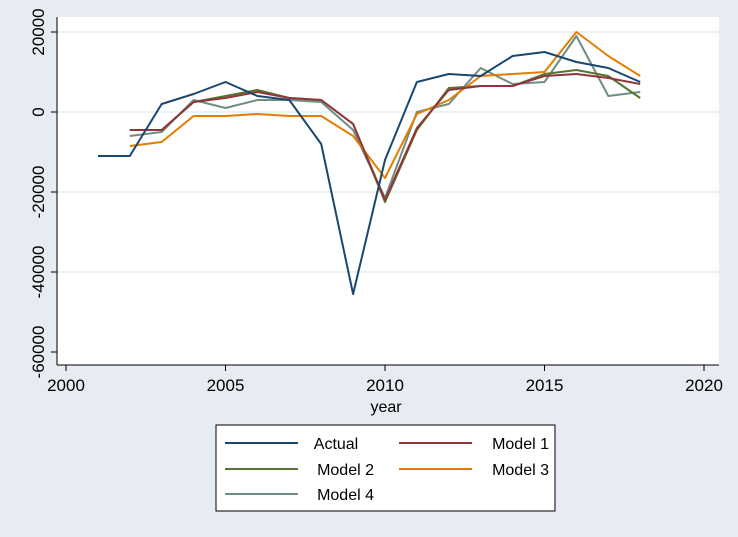  Describe the element at coordinates (345, 470) in the screenshot. I see `legend-label: Model 2` at that location.